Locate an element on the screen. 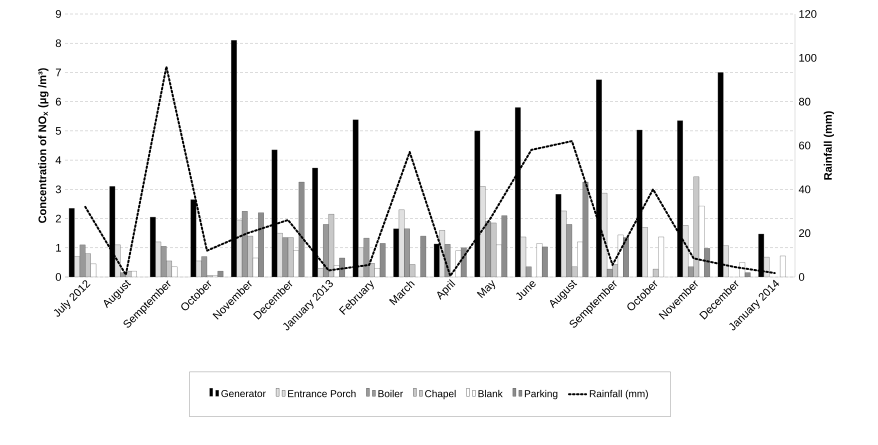 This screenshot has width=878, height=445. y-tick-label: 8 is located at coordinates (58, 43).